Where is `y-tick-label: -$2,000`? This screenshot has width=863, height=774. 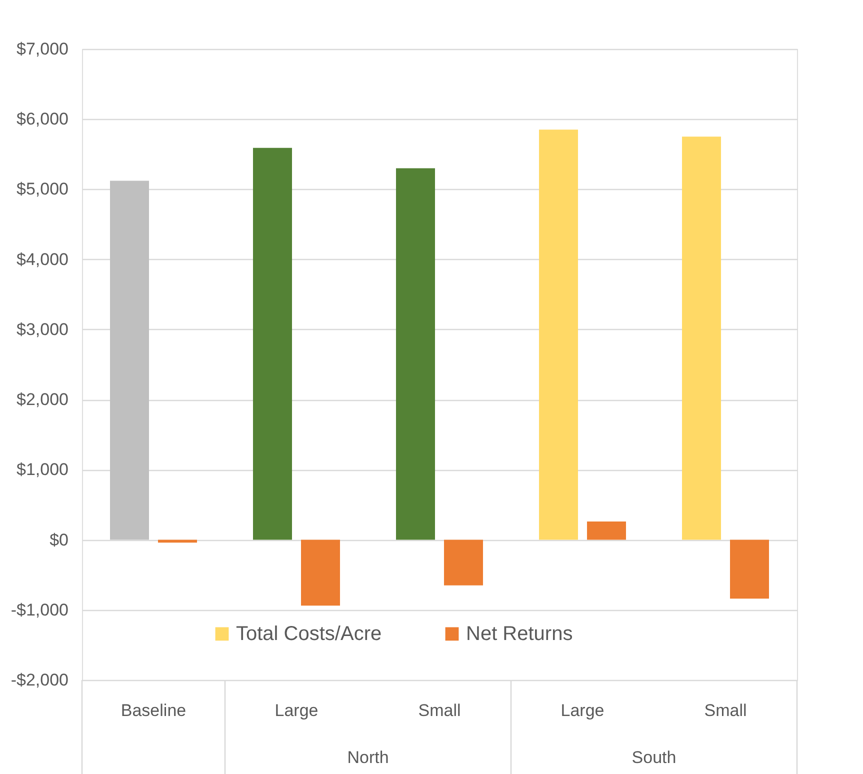 y-tick-label: -$2,000 is located at coordinates (39, 680).